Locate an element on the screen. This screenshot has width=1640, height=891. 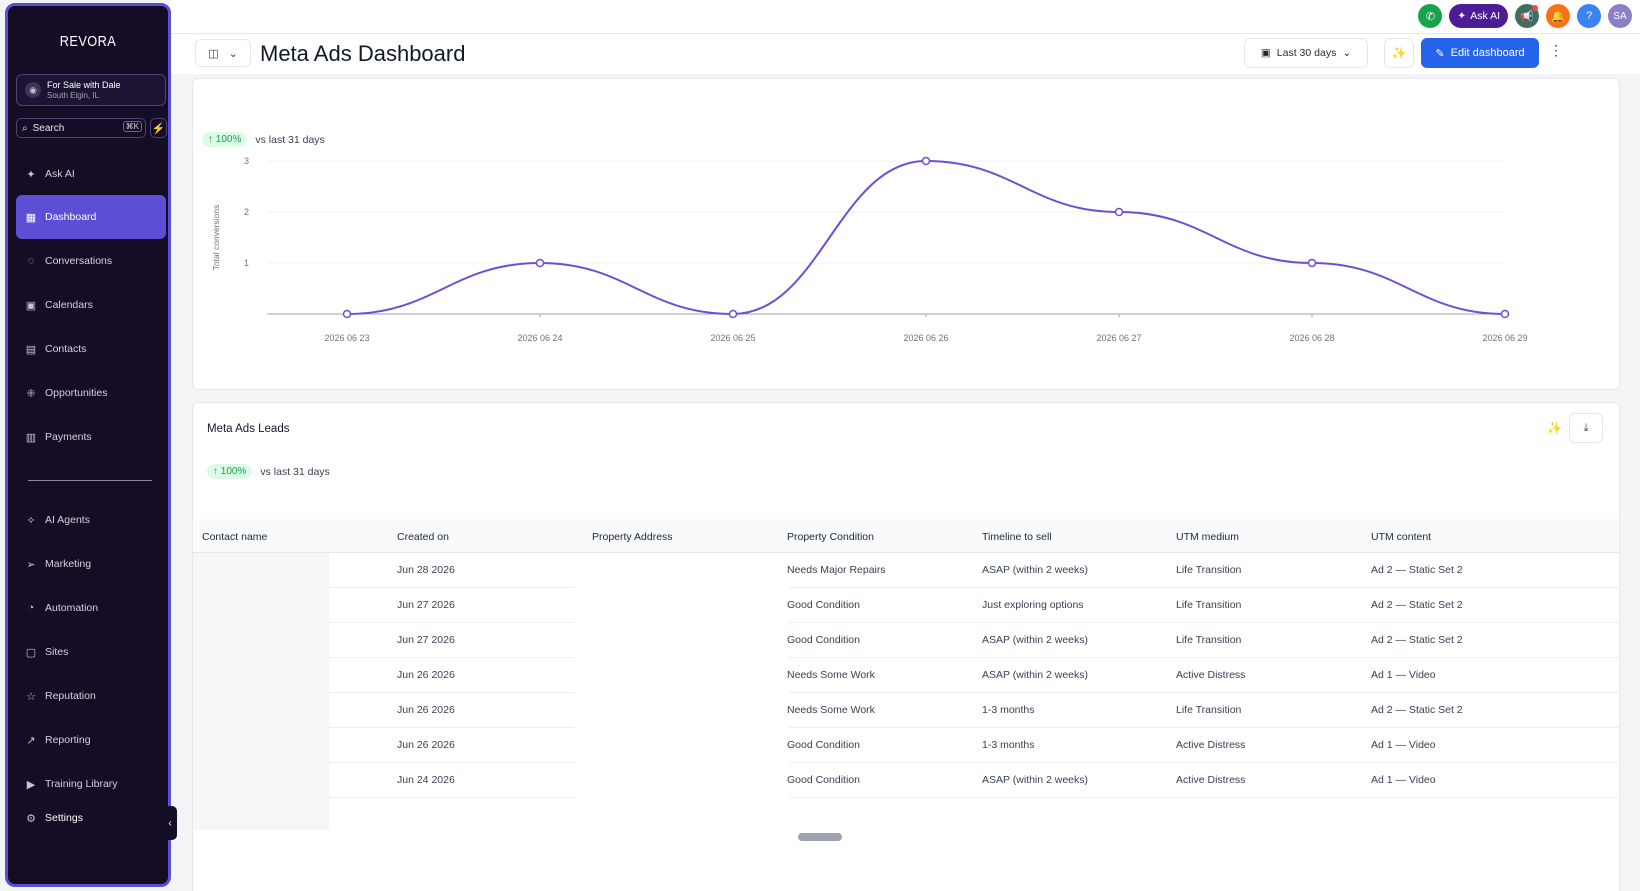
sidebar-item-opportunities: ⁜ Opportunities is located at coordinates (91, 393).